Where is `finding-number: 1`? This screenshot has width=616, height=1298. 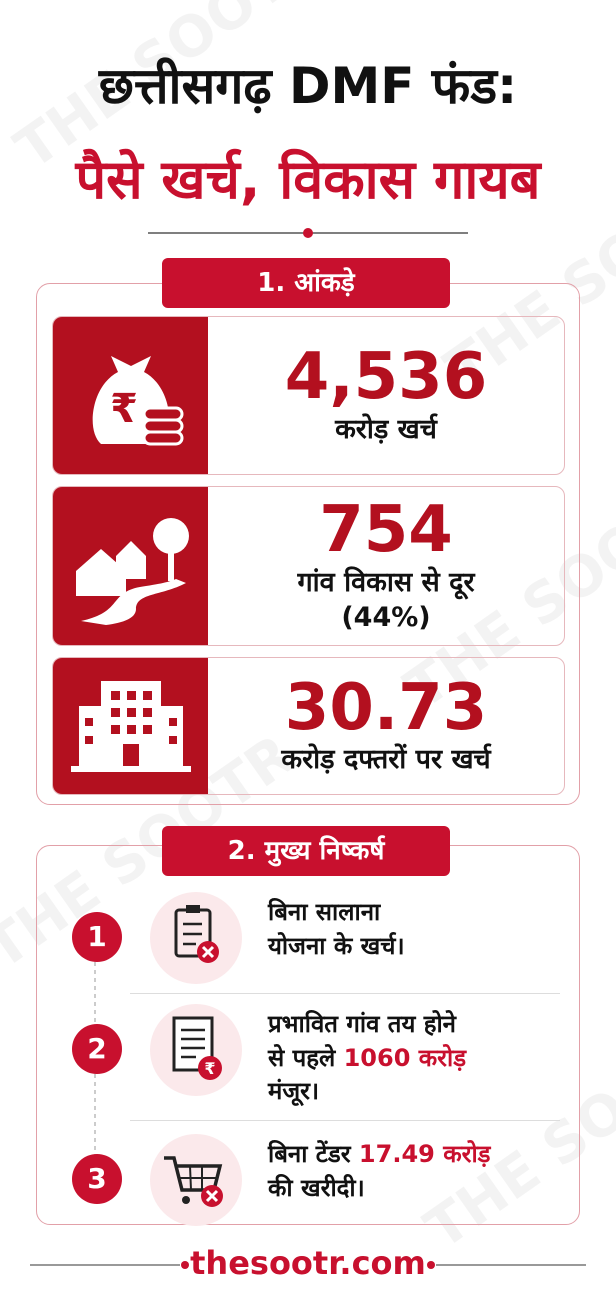 finding-number: 1 is located at coordinates (97, 937).